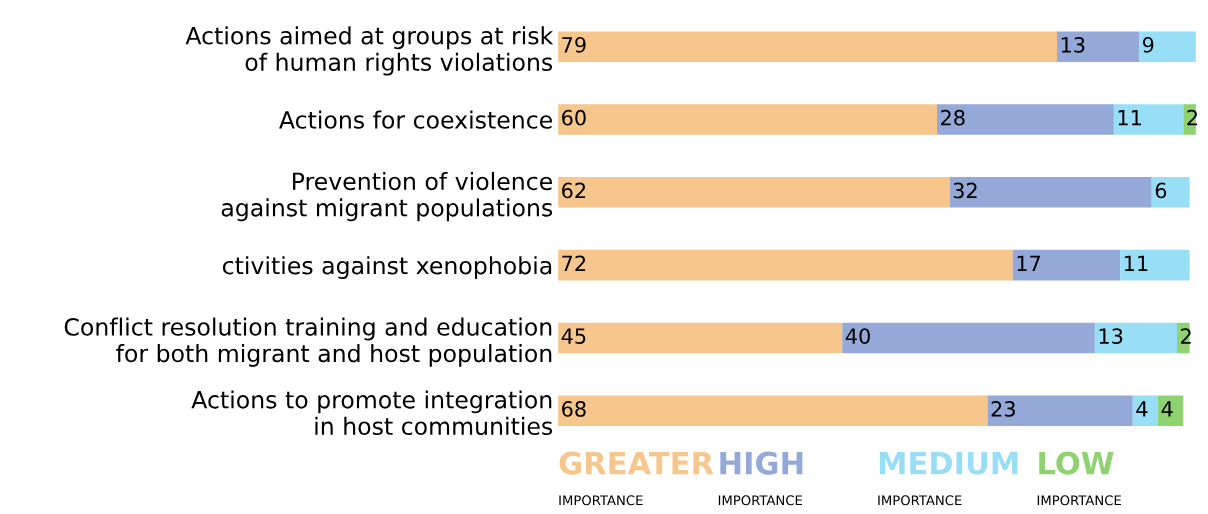 This screenshot has width=1208, height=514. What do you see at coordinates (953, 117) in the screenshot?
I see `data-label: 28` at bounding box center [953, 117].